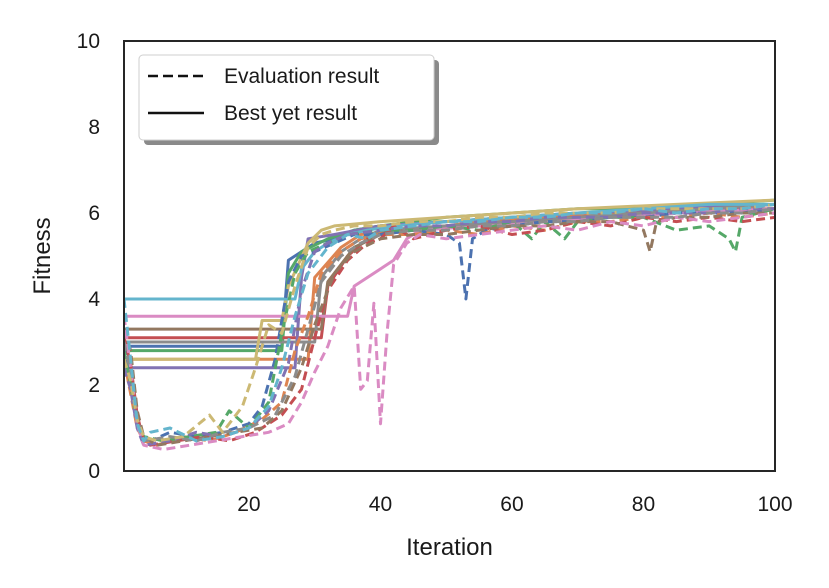 The height and width of the screenshot is (588, 829). I want to click on y-tick-label: 10, so click(88, 41).